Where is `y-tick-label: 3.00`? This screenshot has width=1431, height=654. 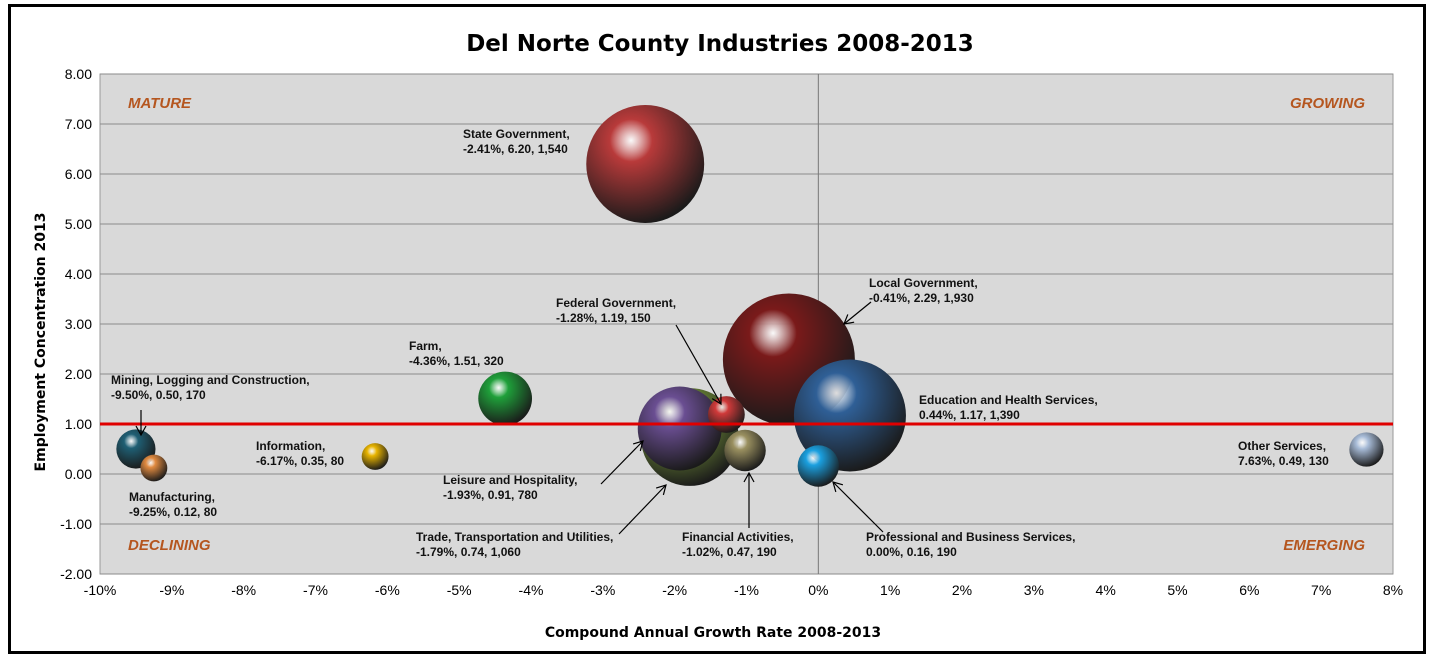 y-tick-label: 3.00 is located at coordinates (78, 324).